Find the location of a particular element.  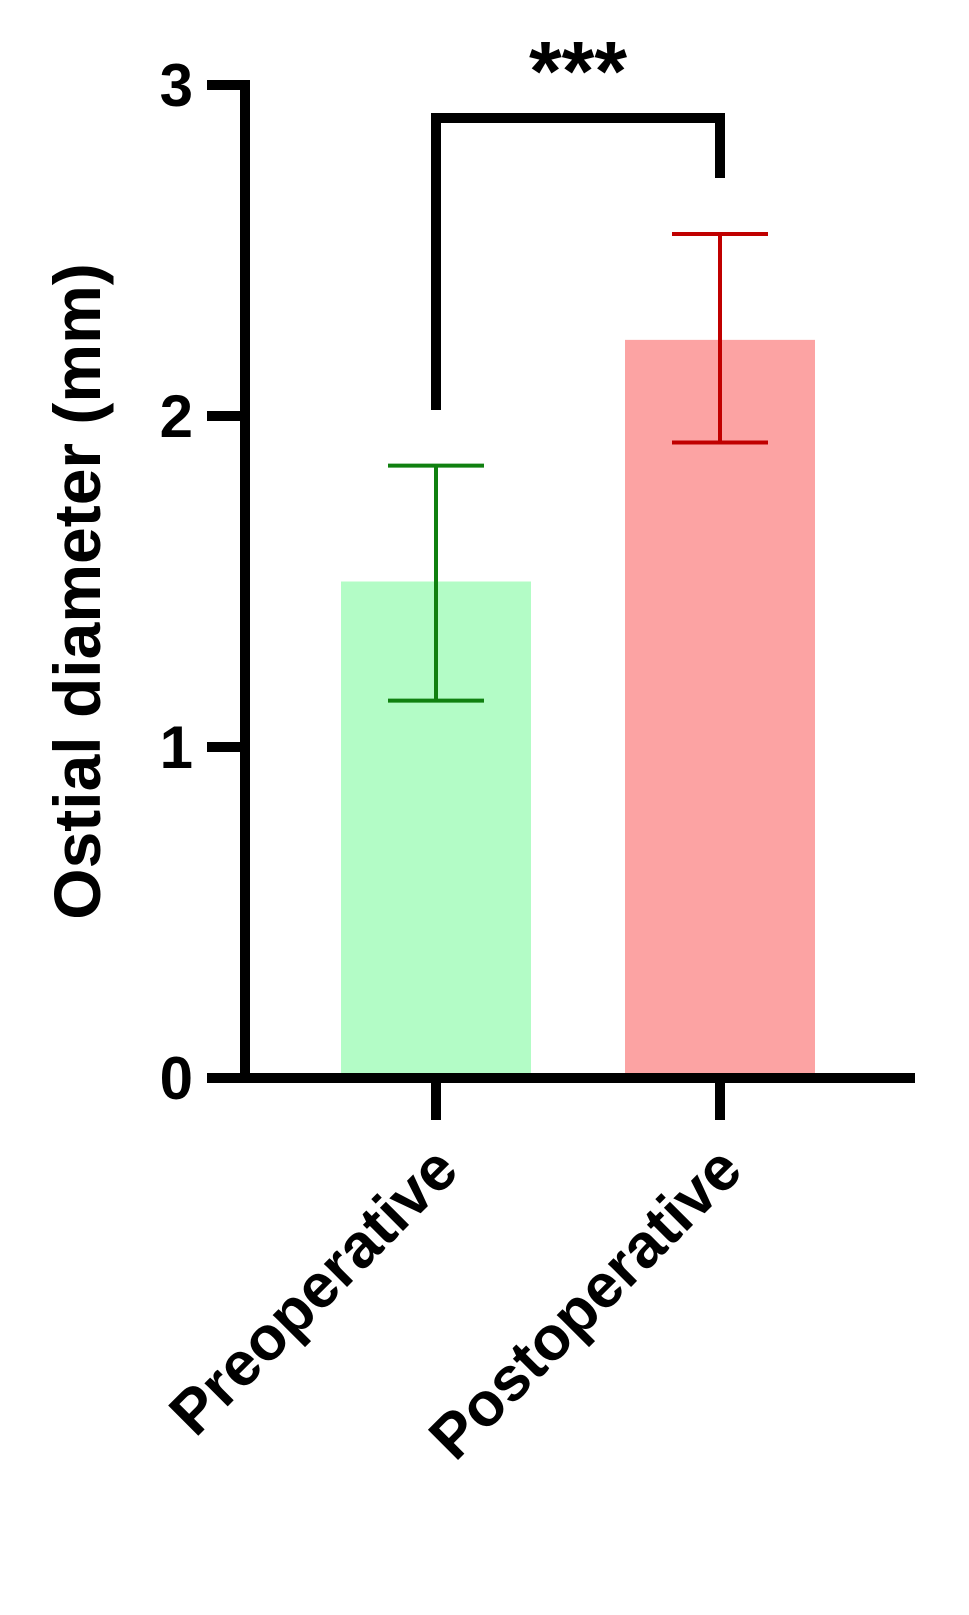

y-tick-label: 3 is located at coordinates (176, 85).